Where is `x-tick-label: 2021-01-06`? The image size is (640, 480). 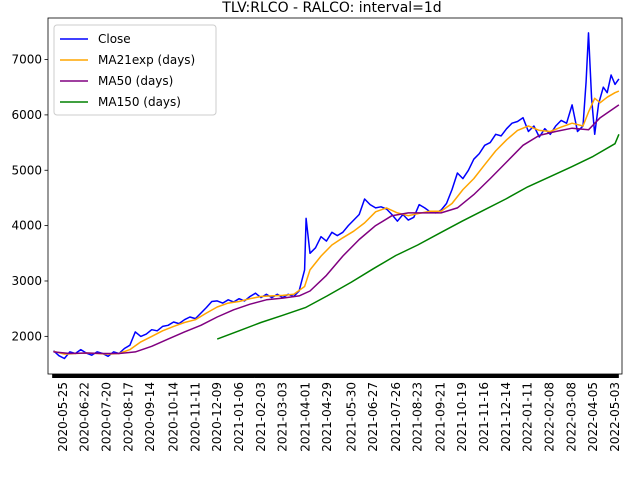
x-tick-label: 2021-01-06 is located at coordinates (239, 417).